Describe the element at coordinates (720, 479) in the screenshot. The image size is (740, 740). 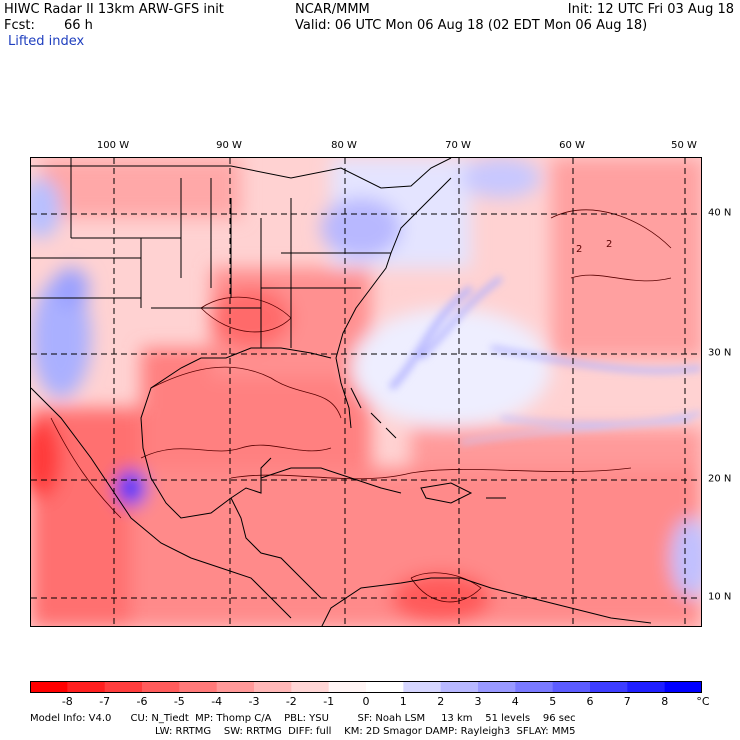
I see `lat-label-20n: 20 N` at that location.